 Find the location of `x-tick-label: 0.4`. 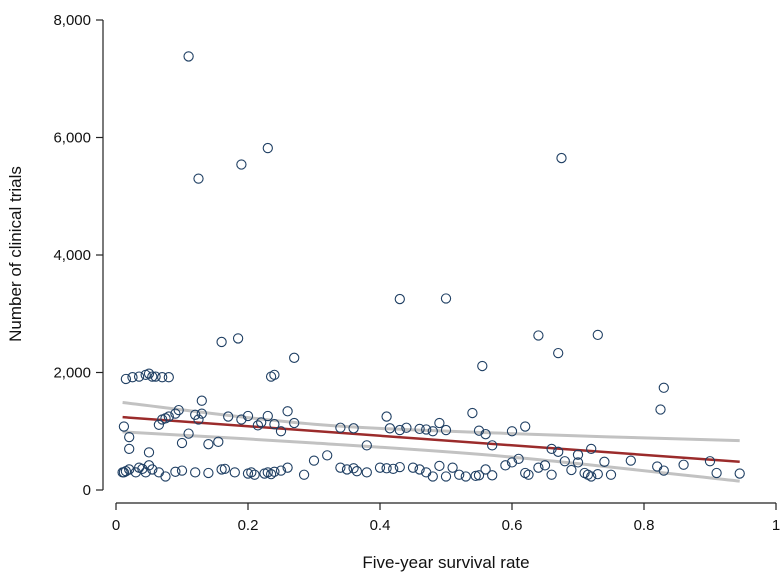

x-tick-label: 0.4 is located at coordinates (380, 525).